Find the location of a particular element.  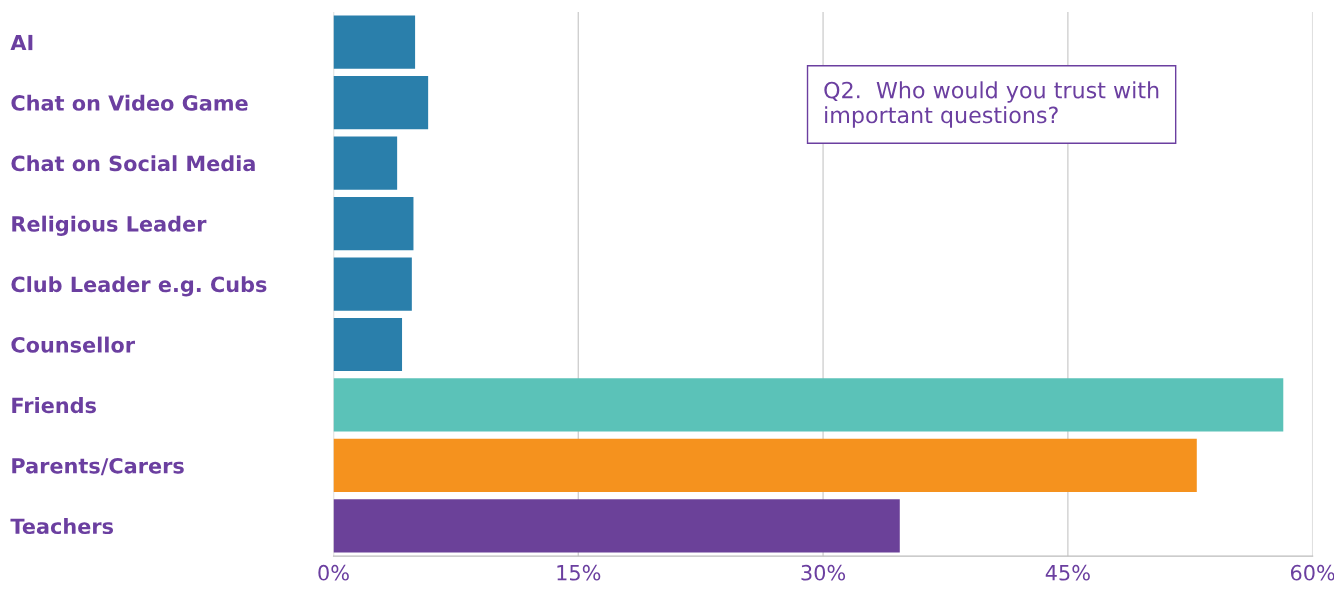

y-tick-label: Religious Leader is located at coordinates (109, 225).